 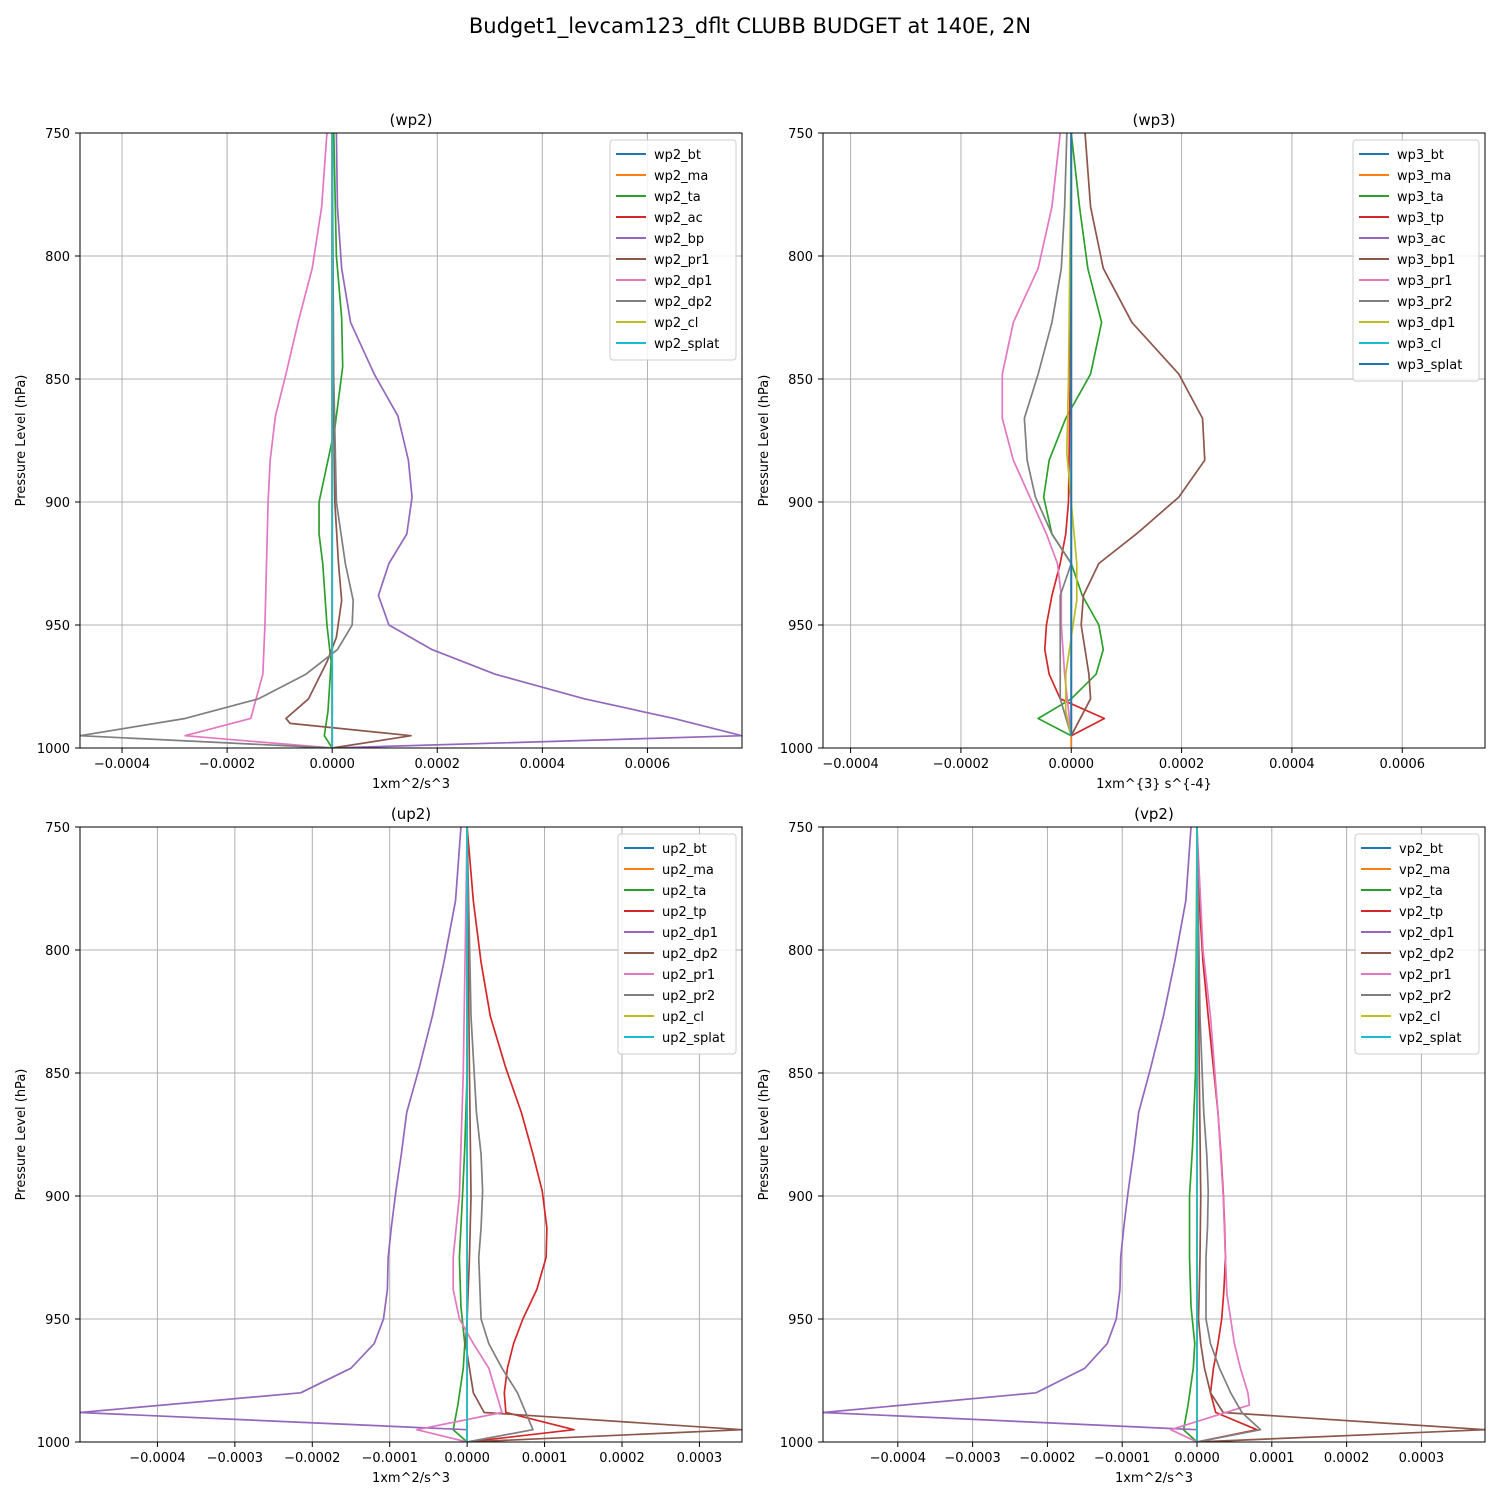 I want to click on chart-title: (wp3), so click(x=1153, y=120).